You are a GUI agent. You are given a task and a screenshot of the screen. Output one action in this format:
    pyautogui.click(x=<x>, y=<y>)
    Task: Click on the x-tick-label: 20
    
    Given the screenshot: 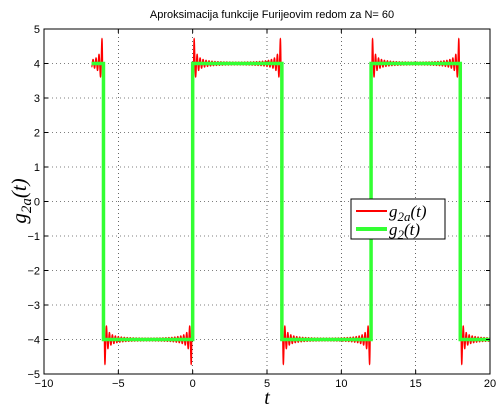 What is the action you would take?
    pyautogui.click(x=490, y=384)
    